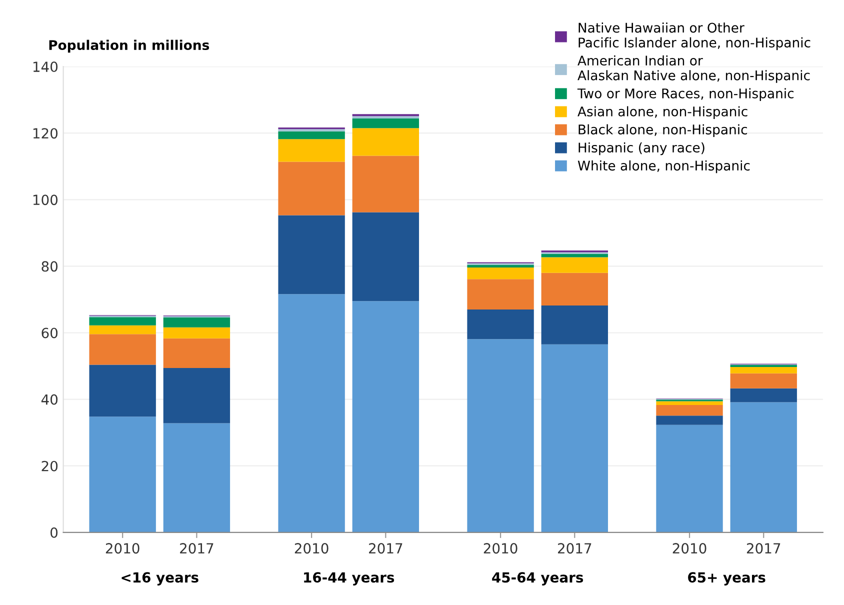  I want to click on y-tick-label: 100, so click(45, 200).